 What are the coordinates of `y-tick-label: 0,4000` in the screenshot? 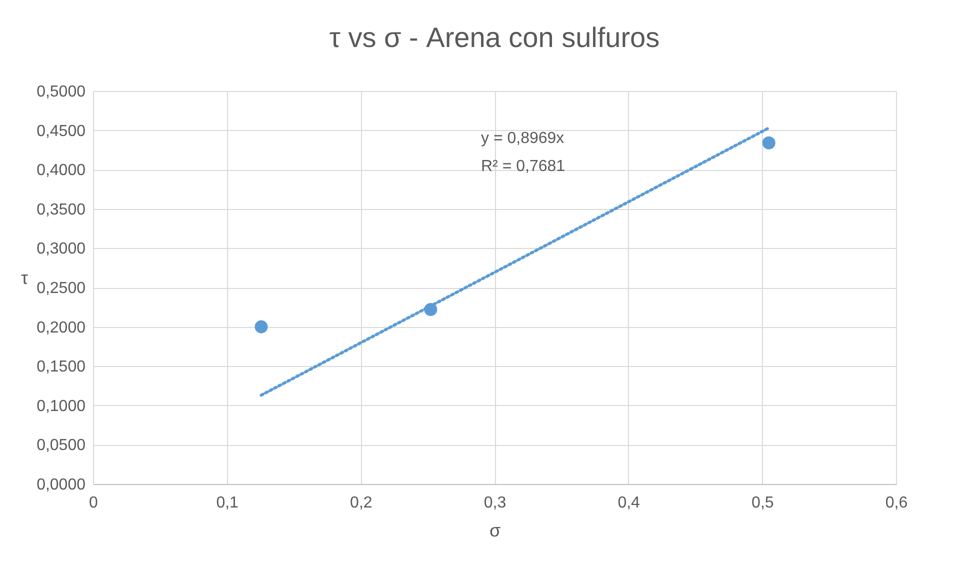 It's located at (61, 171).